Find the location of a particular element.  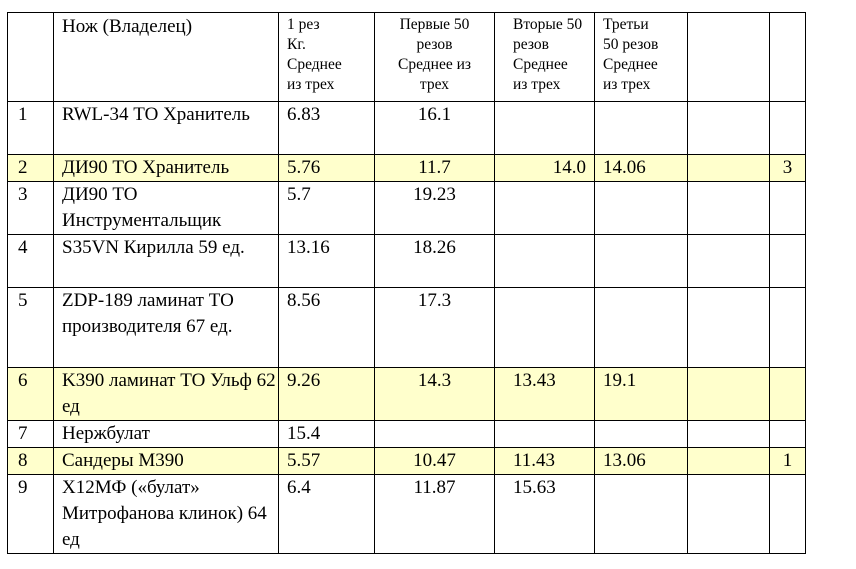

cell-first-cut-kg: 6.4 is located at coordinates (326, 514).